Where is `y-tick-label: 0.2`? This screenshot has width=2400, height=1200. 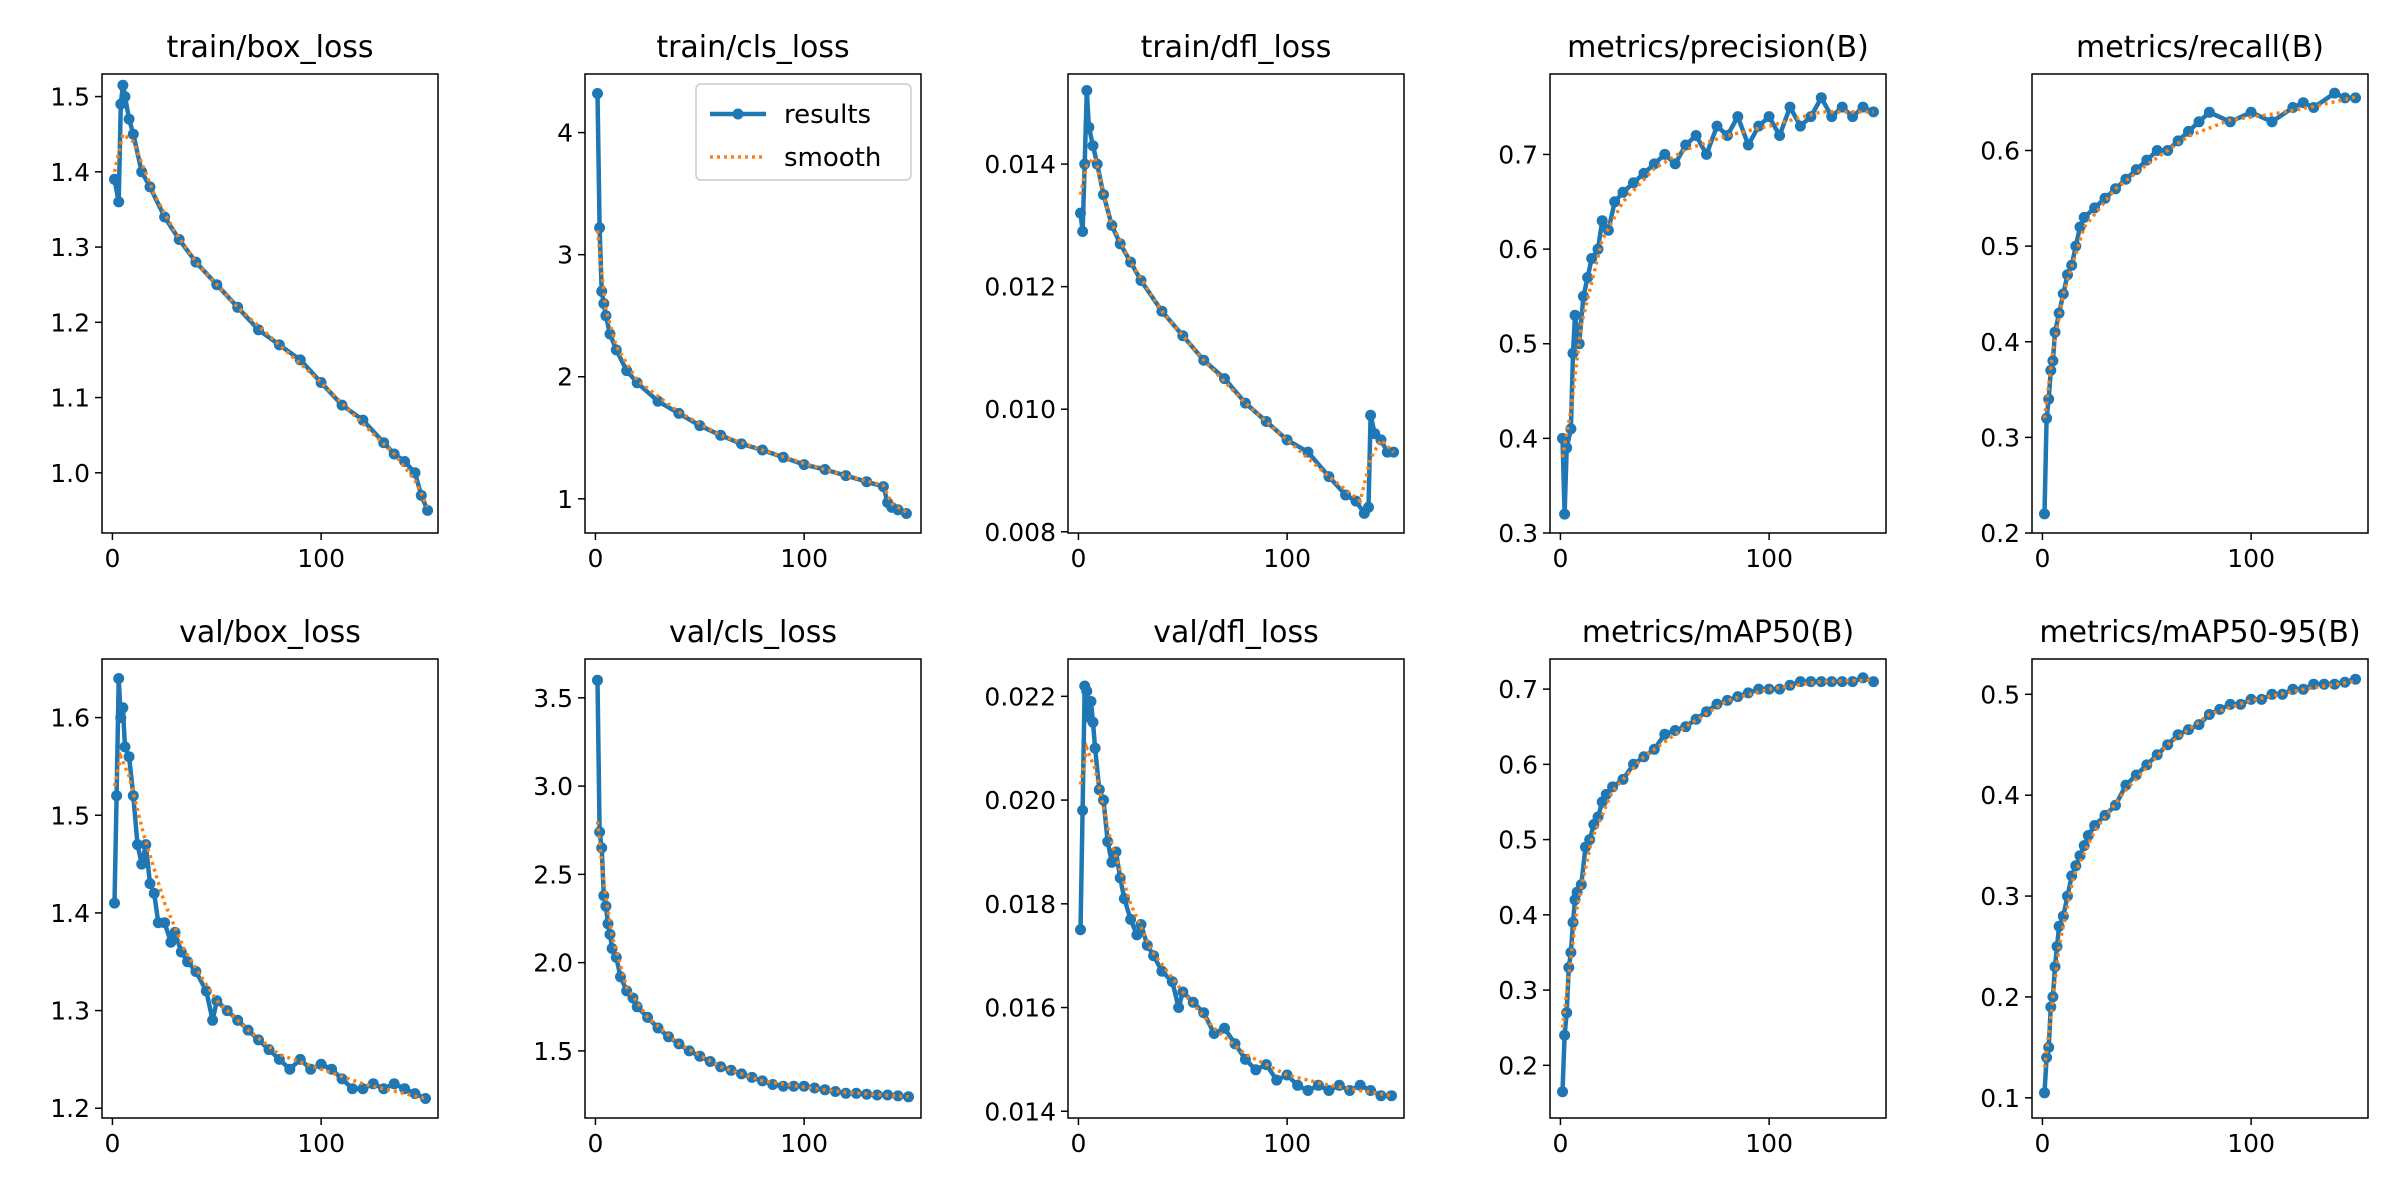 y-tick-label: 0.2 is located at coordinates (1518, 1065).